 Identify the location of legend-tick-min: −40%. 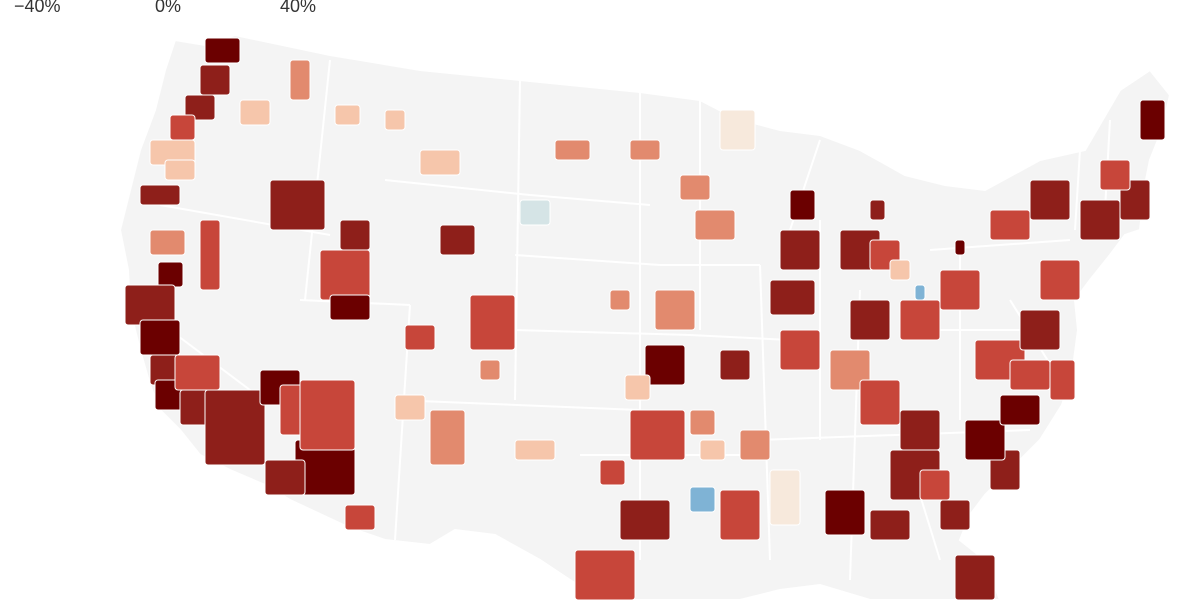
(37, 8).